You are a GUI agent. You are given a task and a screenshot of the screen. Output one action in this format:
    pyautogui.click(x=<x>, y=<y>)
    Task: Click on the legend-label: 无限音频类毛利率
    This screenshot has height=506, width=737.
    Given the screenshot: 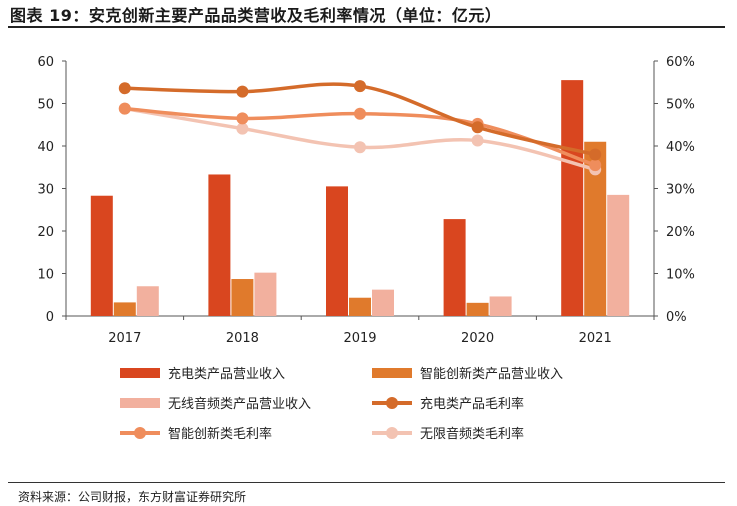 What is the action you would take?
    pyautogui.click(x=472, y=434)
    